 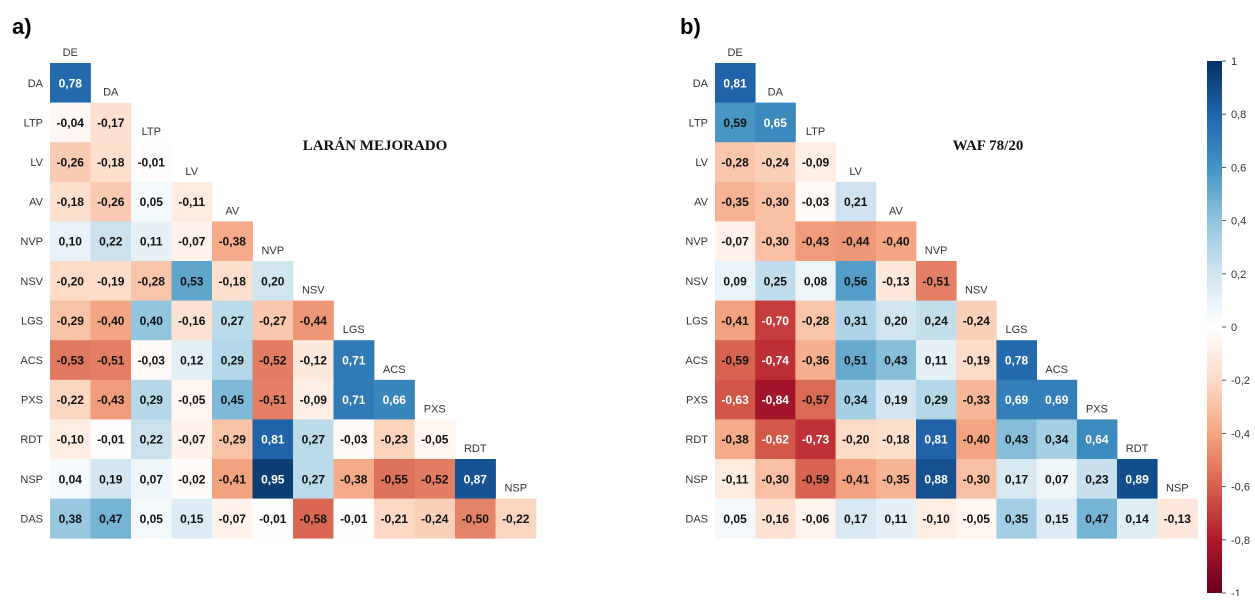 I want to click on panel-a-column-label: NVP, so click(x=272, y=251).